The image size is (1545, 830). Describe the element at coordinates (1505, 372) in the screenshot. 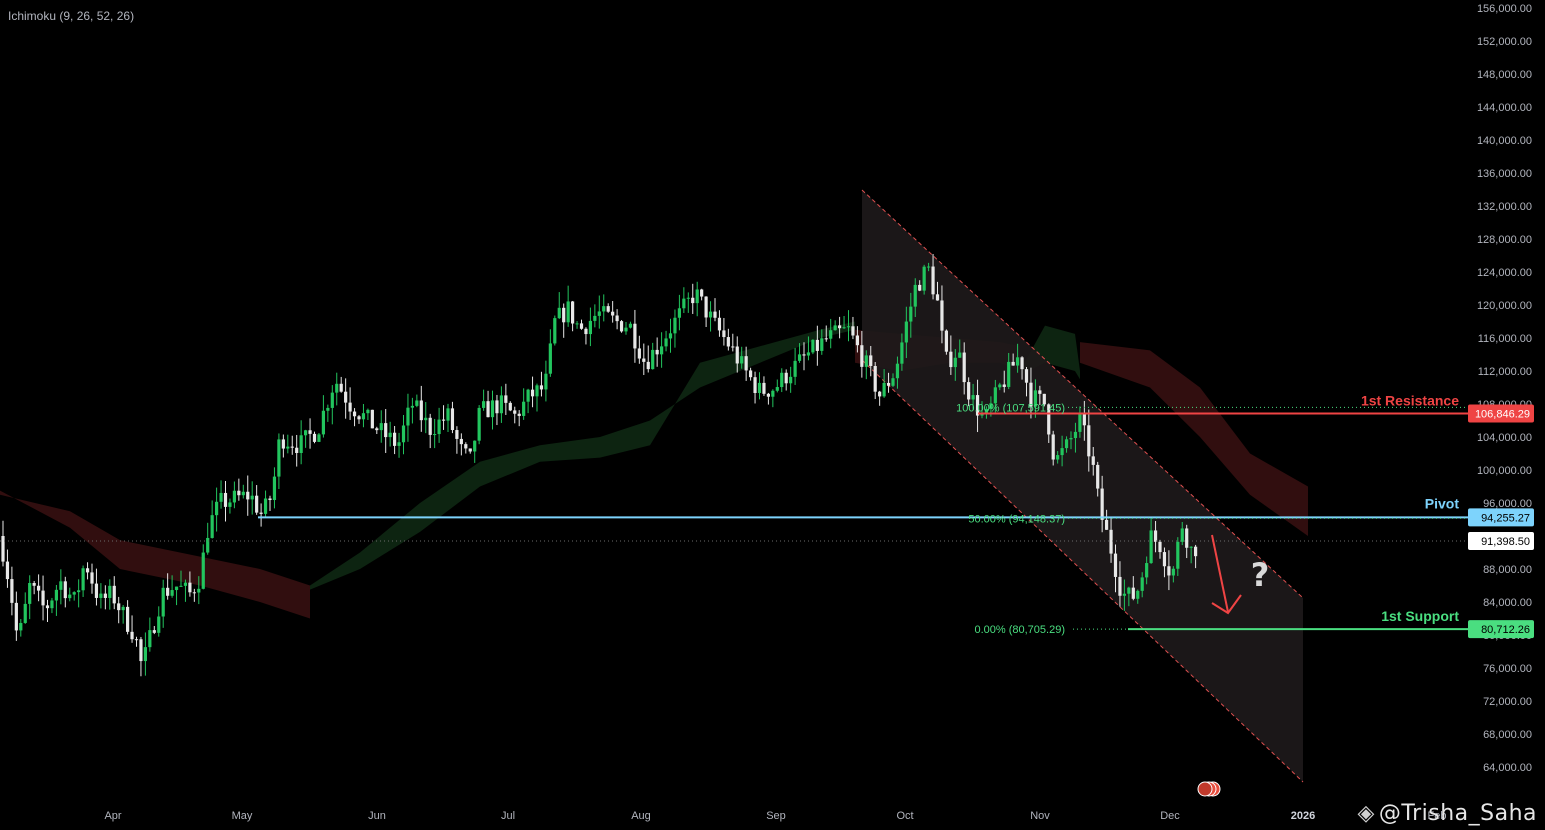

I see `y-tick-label: 112,000.00` at that location.